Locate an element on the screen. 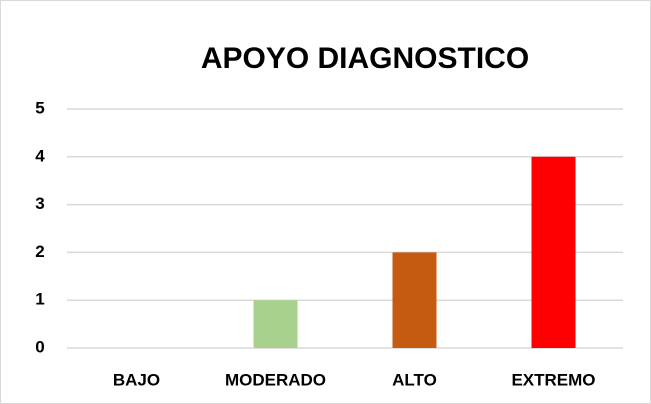 This screenshot has height=404, width=651. y-tick-label: 4 is located at coordinates (40, 155).